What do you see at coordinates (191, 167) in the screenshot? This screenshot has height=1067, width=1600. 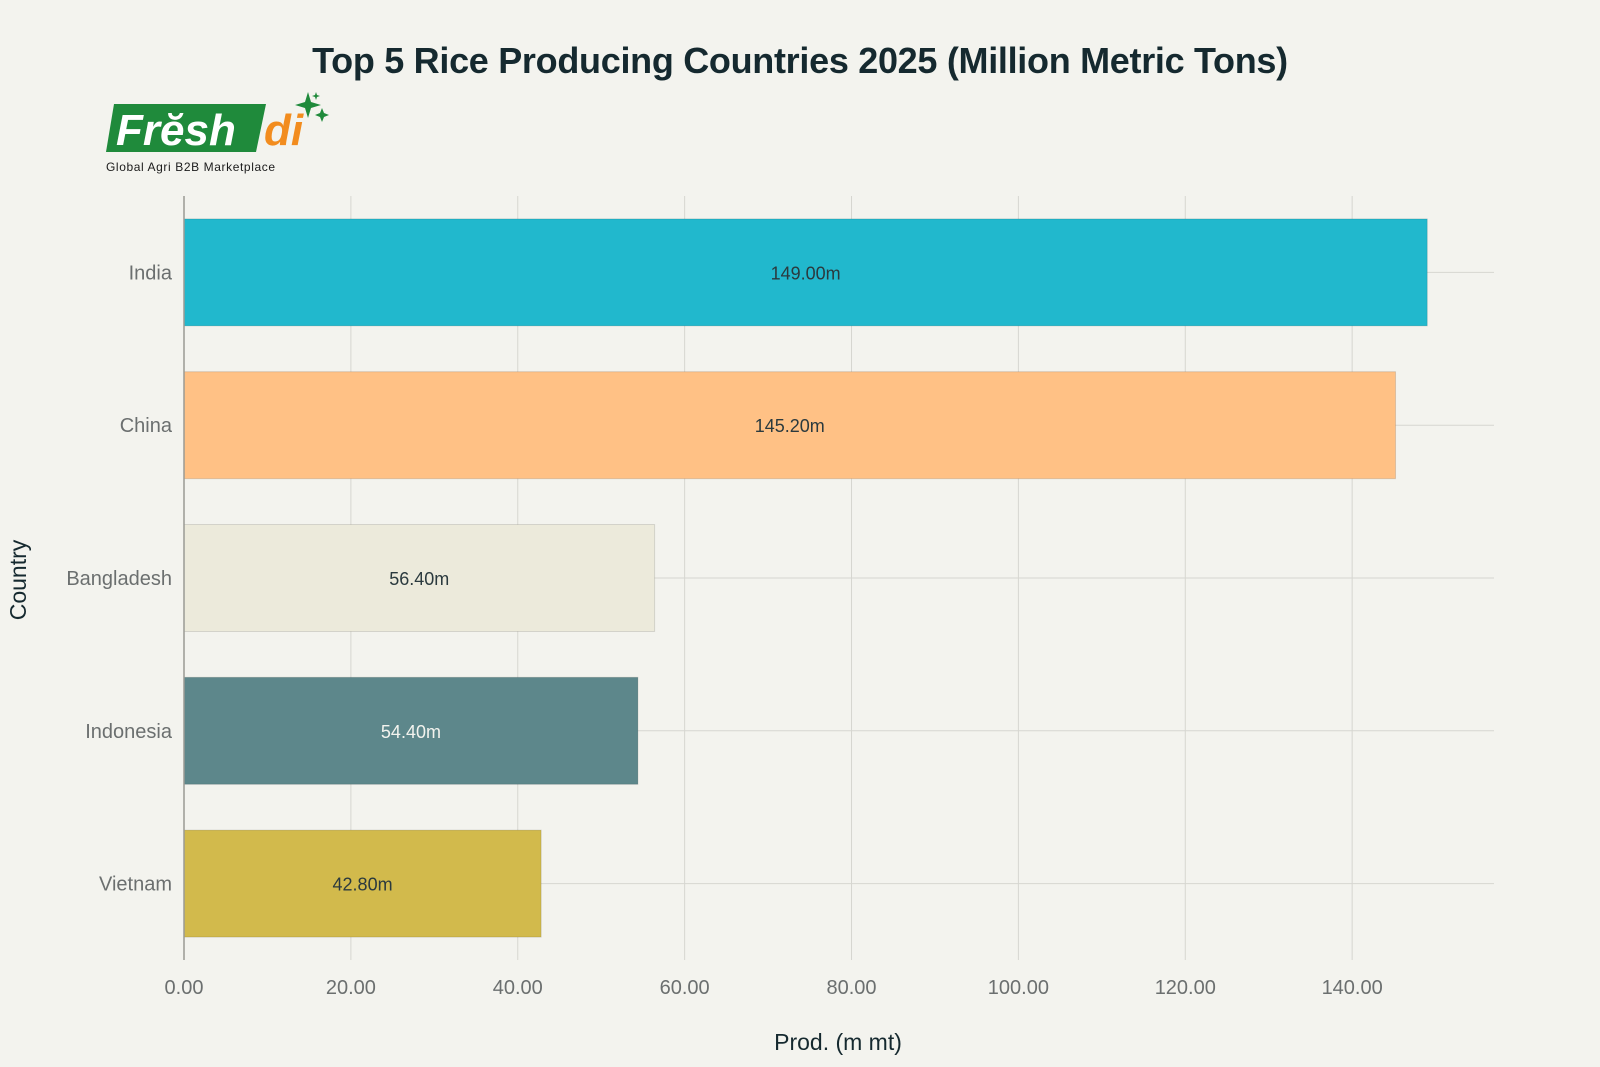 I see `logo-tagline: Global Agri B2B Marketplace` at bounding box center [191, 167].